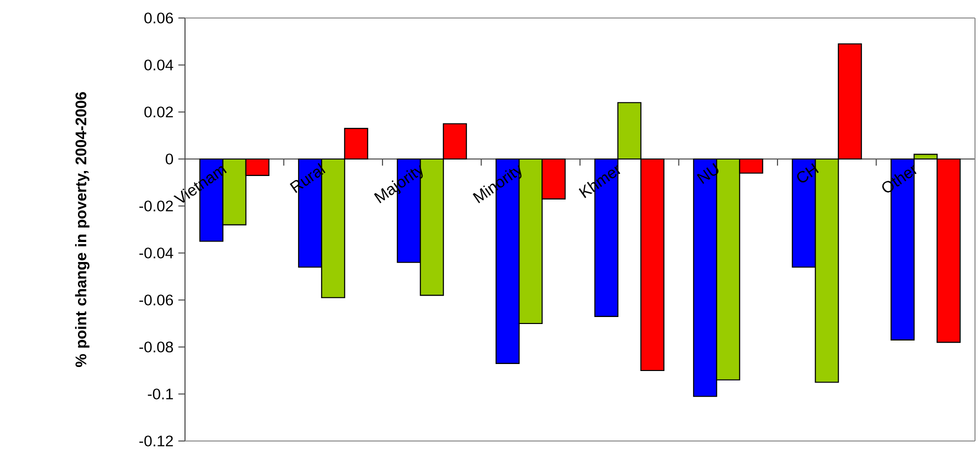 Image resolution: width=980 pixels, height=455 pixels. What do you see at coordinates (707, 173) in the screenshot?
I see `x-tick-label: NU` at bounding box center [707, 173].